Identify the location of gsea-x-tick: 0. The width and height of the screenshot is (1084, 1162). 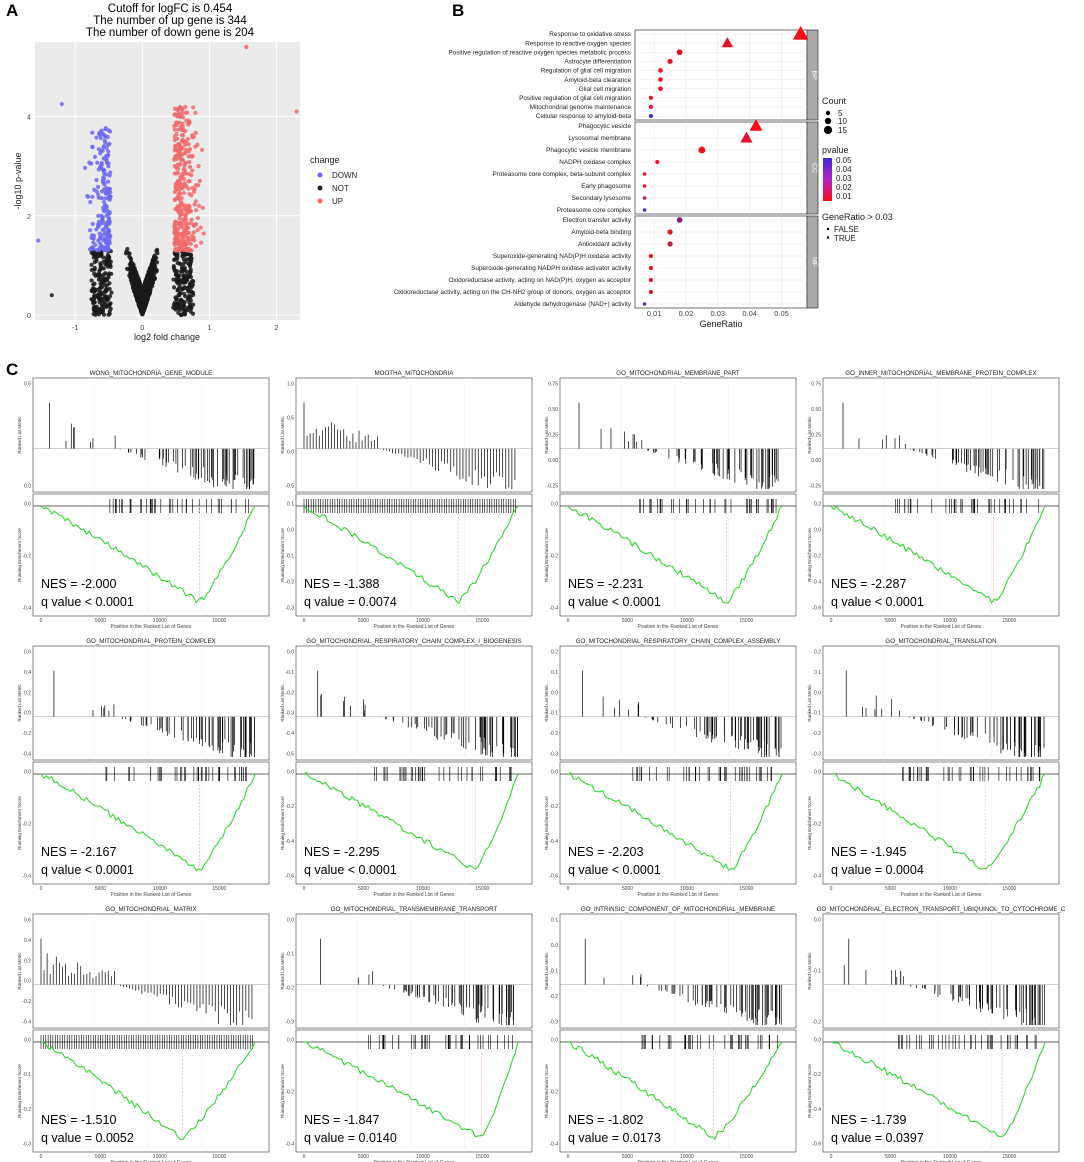
(304, 889).